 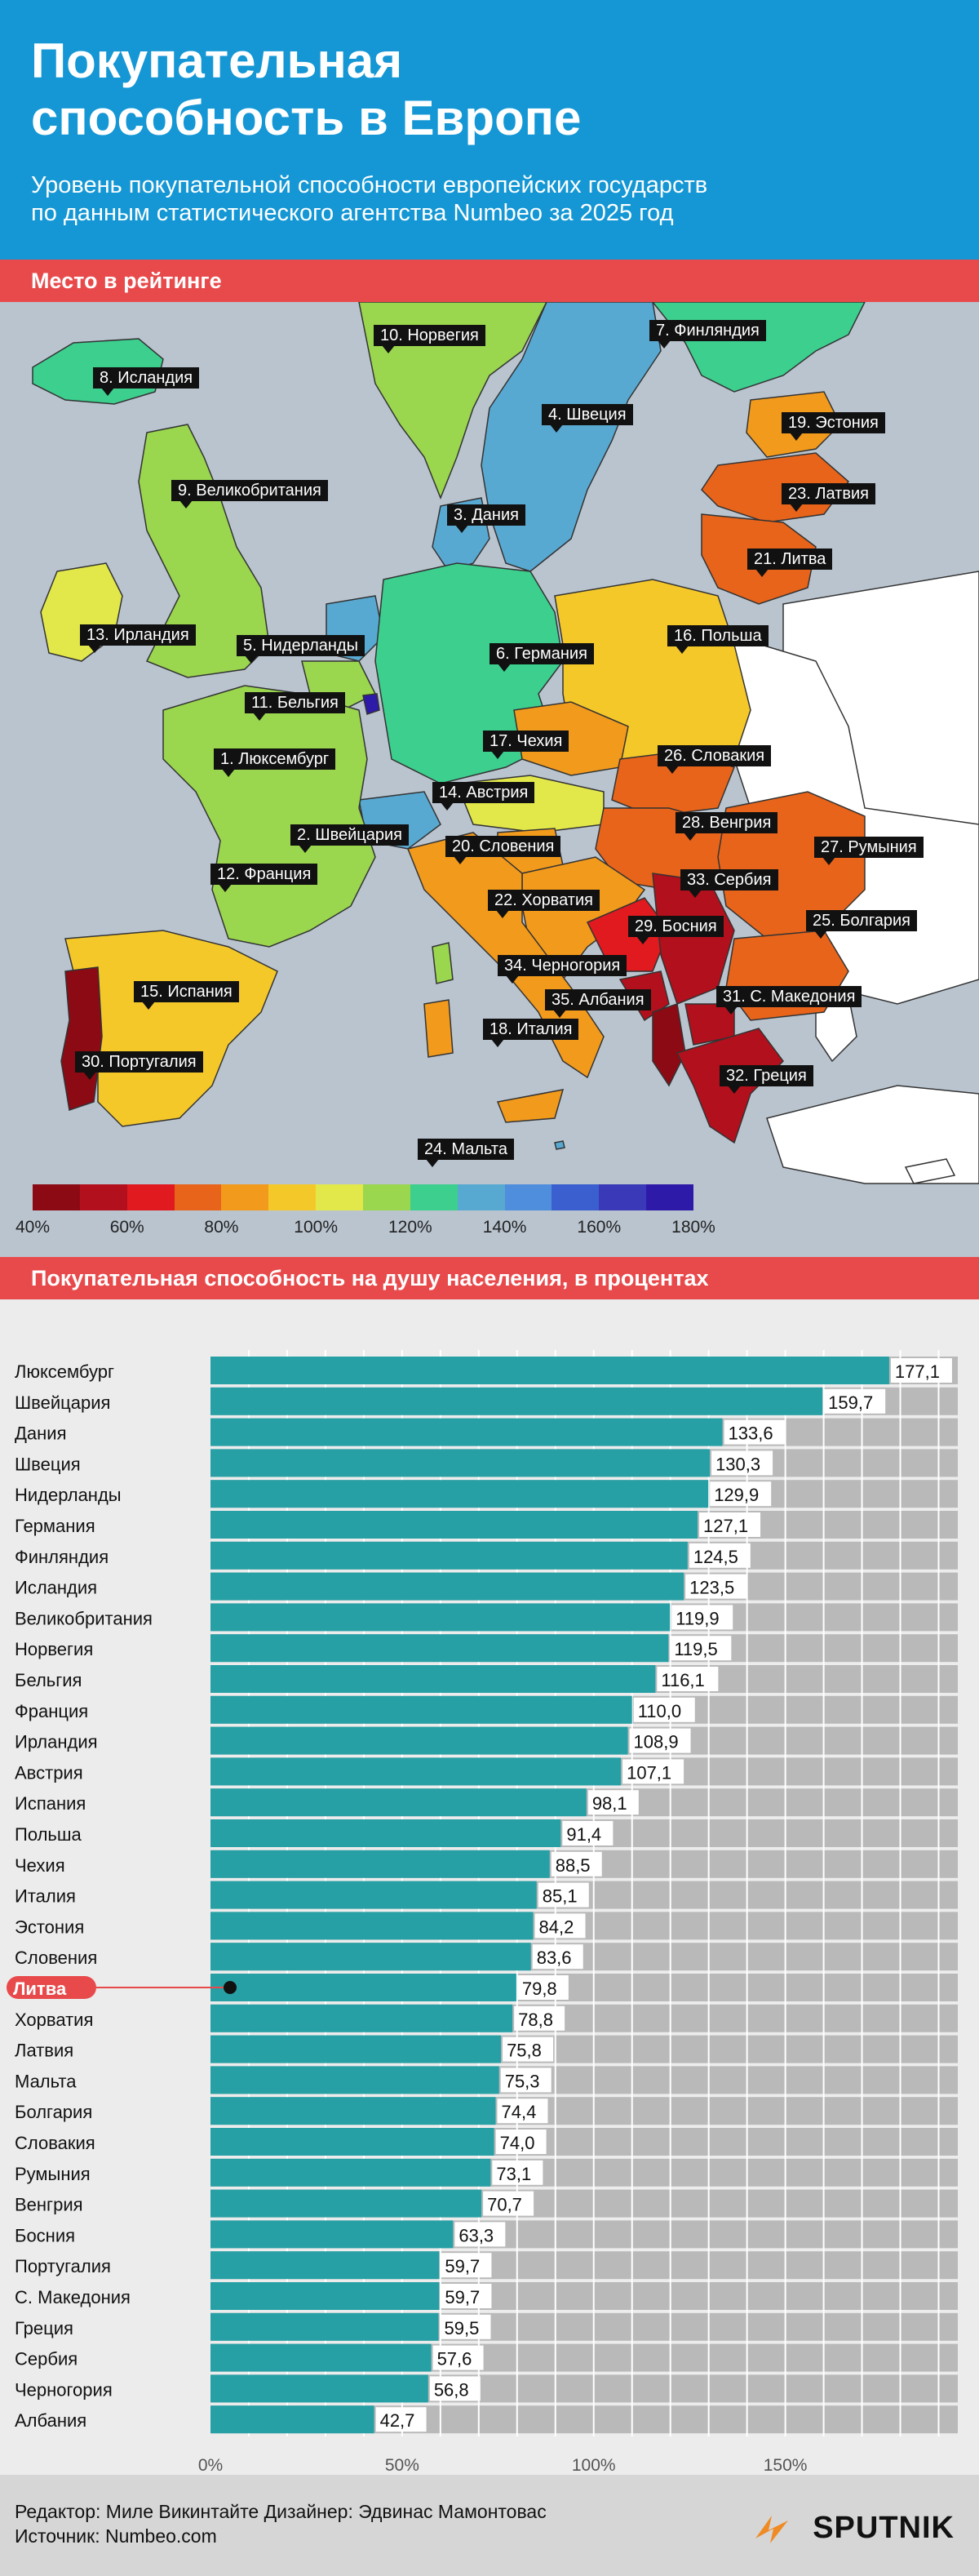 What do you see at coordinates (598, 1003) in the screenshot?
I see `map-label-albania: 35. Албания` at bounding box center [598, 1003].